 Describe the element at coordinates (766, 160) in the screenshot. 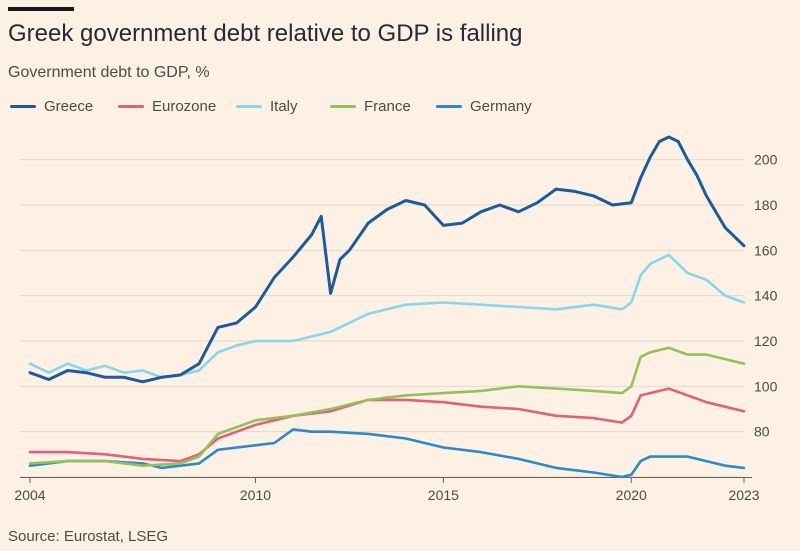

I see `y-tick-label-200: 200` at that location.